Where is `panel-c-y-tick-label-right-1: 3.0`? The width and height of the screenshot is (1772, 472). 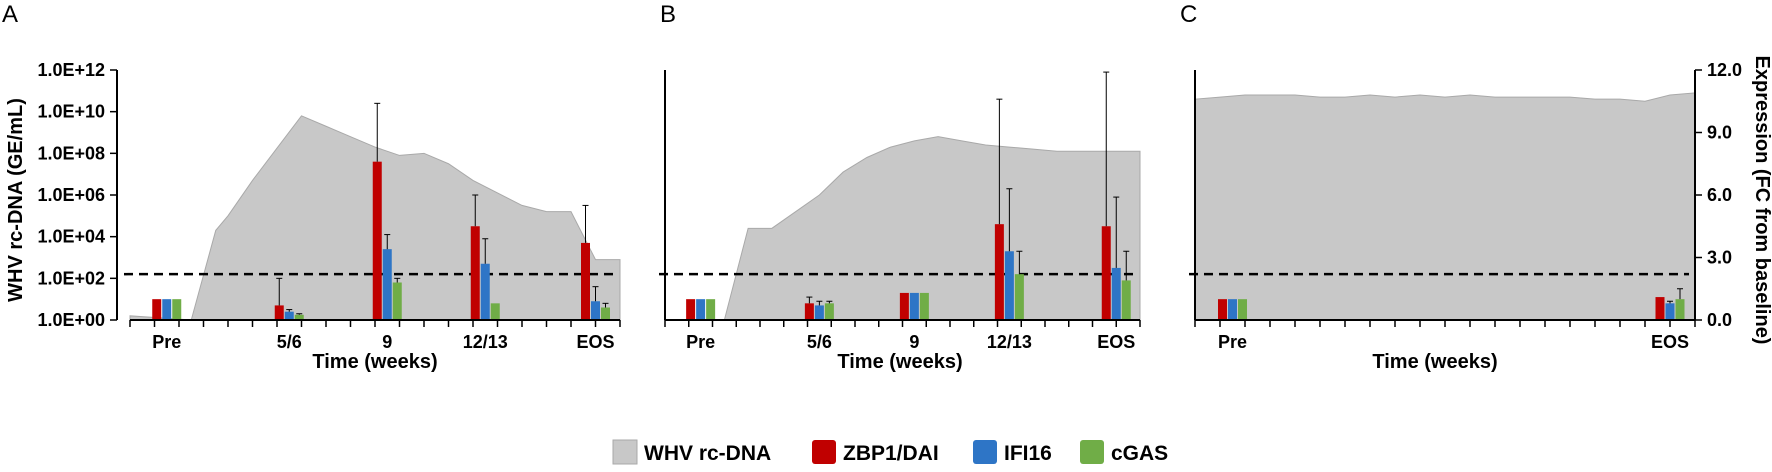
panel-c-y-tick-label-right-1: 3.0 is located at coordinates (1719, 258).